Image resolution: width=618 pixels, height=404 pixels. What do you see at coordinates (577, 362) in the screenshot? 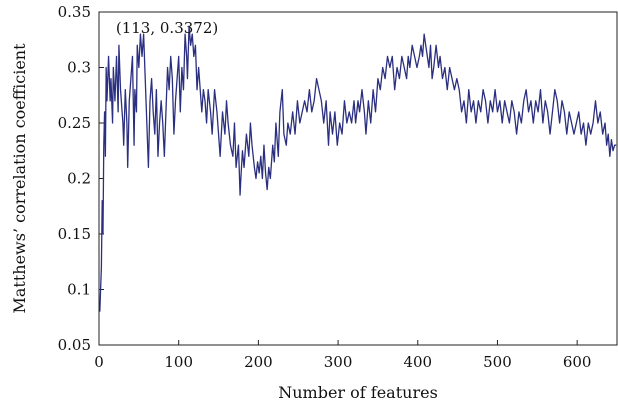
I see `x-tick-label: 600` at bounding box center [577, 362].